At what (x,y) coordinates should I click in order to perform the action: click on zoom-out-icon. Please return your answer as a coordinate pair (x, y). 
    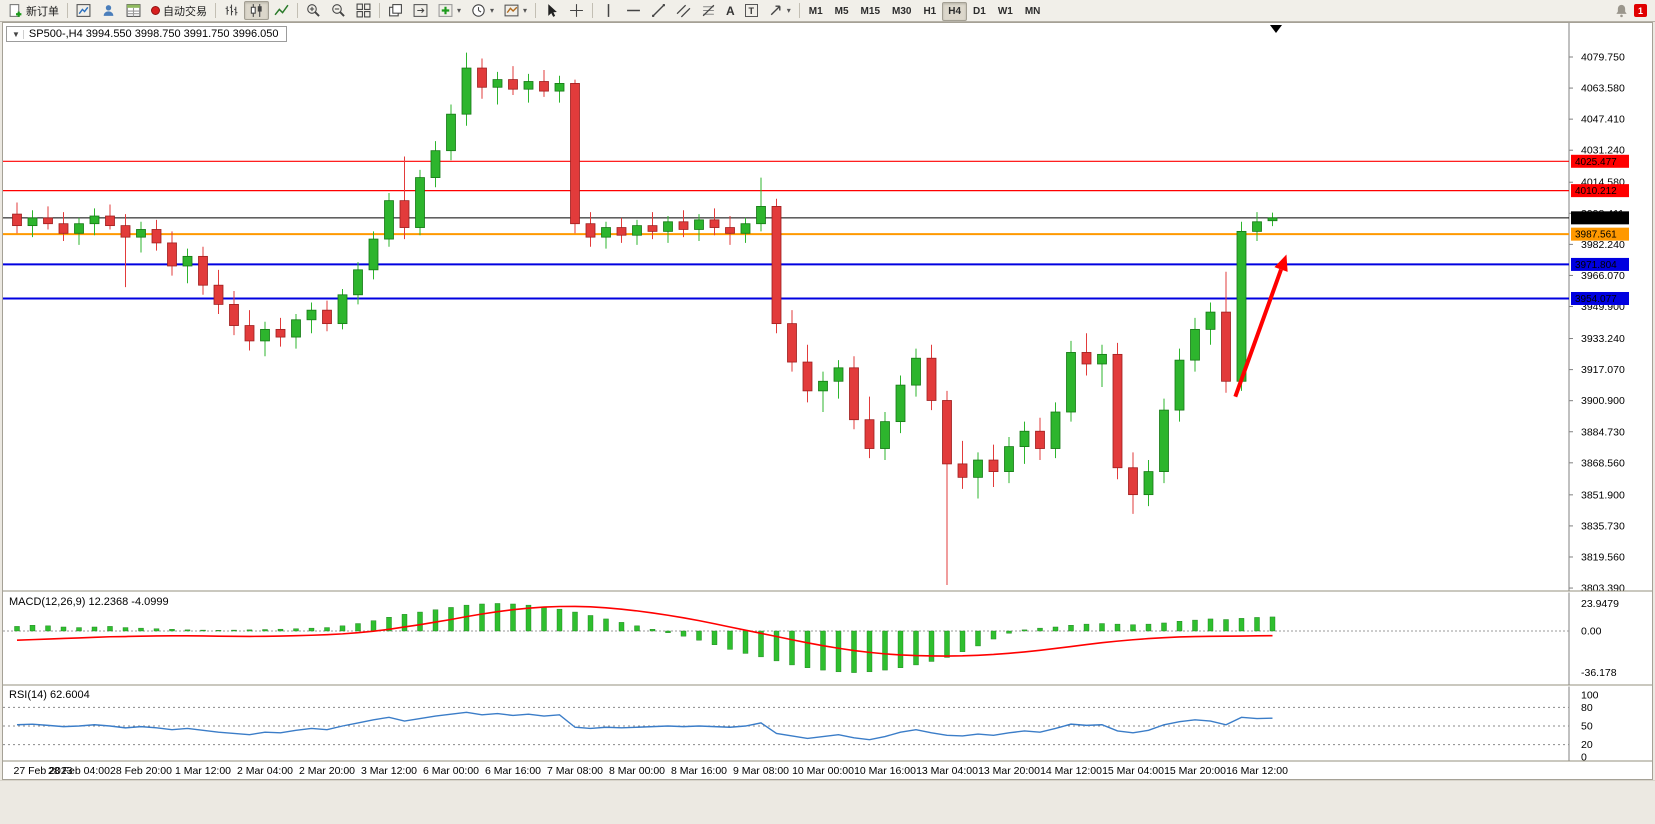
    Looking at the image, I should click on (338, 10).